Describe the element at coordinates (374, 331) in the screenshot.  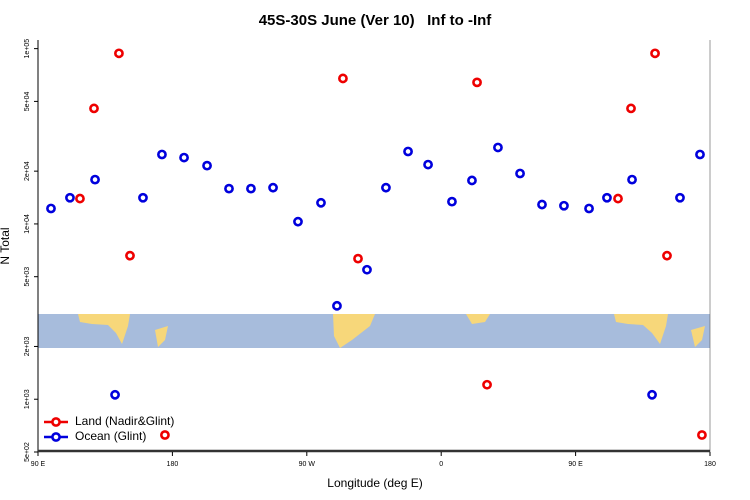
I see `map-strip` at that location.